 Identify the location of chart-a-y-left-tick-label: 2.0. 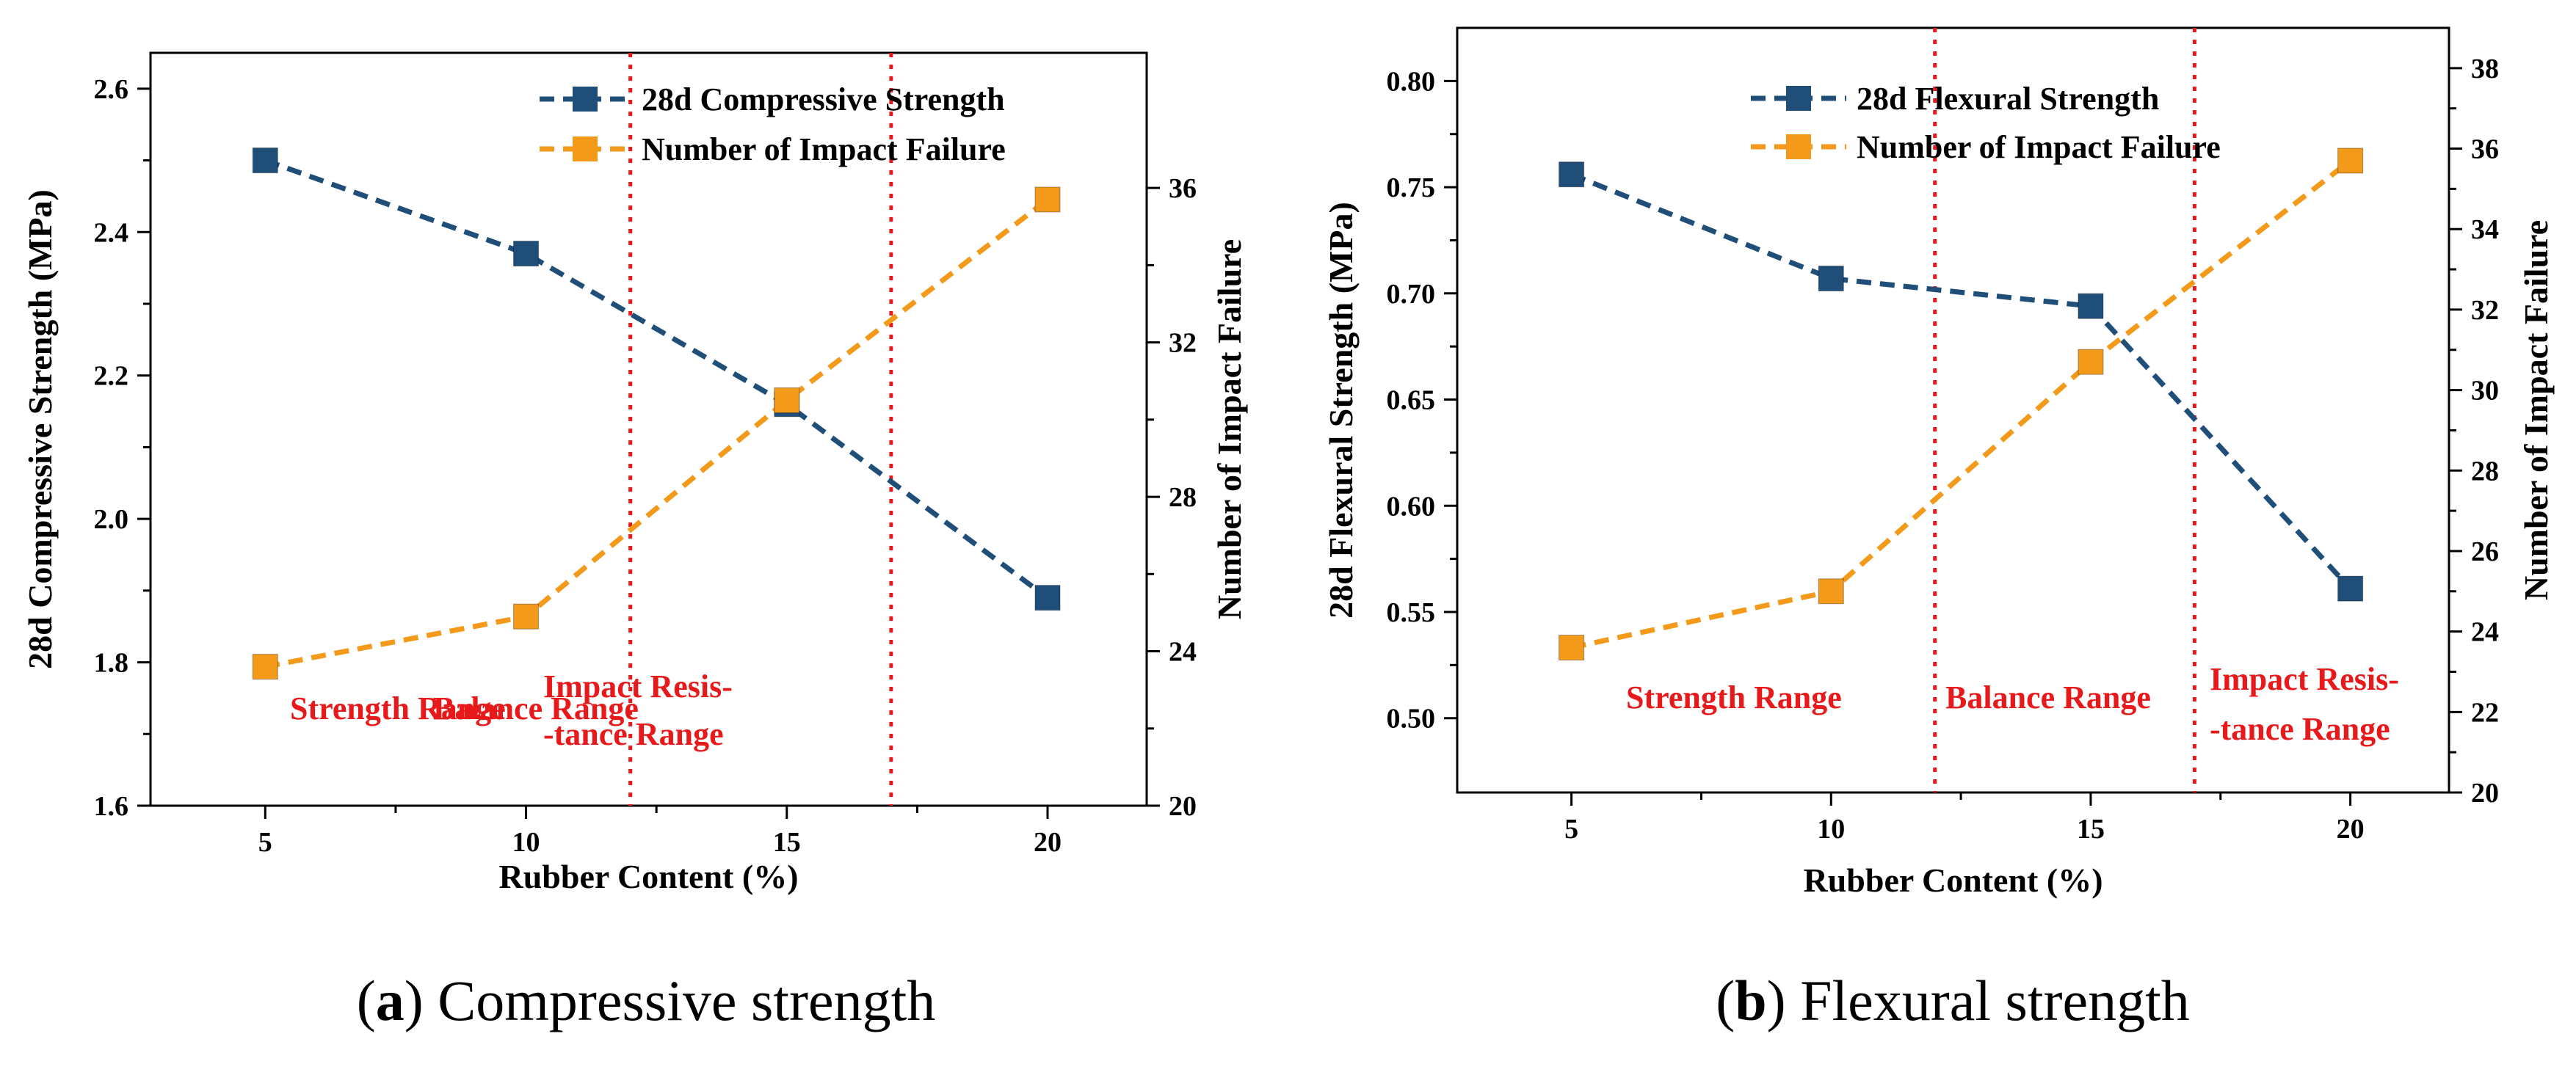
(112, 519).